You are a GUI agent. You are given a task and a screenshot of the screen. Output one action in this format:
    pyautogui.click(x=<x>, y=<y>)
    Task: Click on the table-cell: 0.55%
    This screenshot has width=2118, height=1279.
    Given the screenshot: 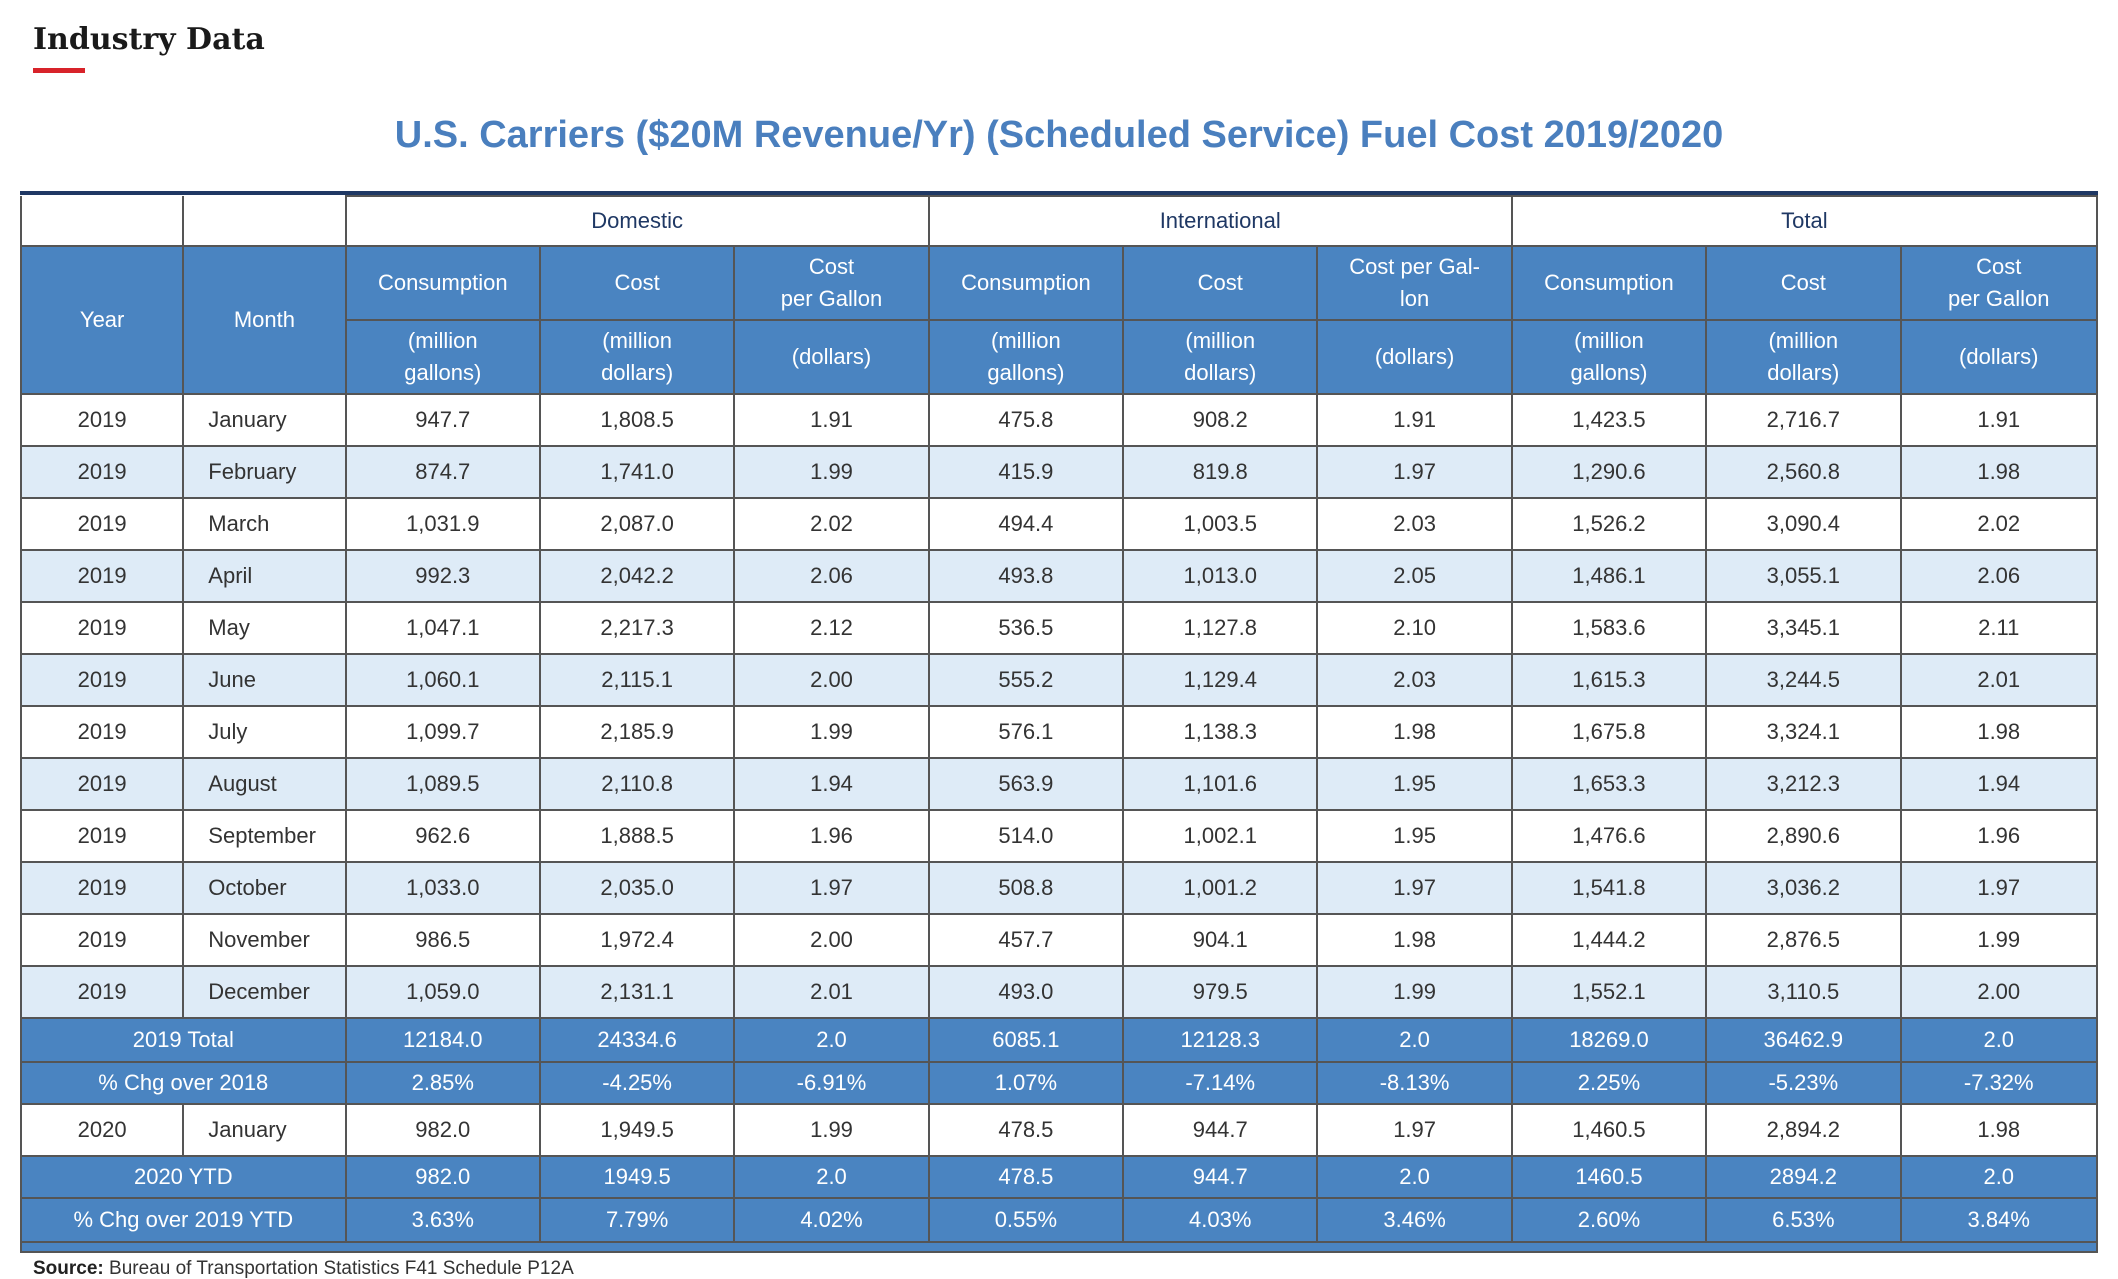 What is the action you would take?
    pyautogui.click(x=1026, y=1220)
    